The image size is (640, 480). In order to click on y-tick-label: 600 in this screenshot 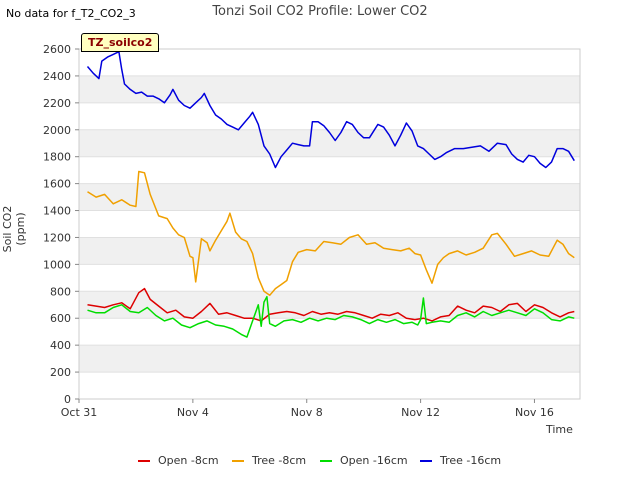, I will do `click(60, 318)`.